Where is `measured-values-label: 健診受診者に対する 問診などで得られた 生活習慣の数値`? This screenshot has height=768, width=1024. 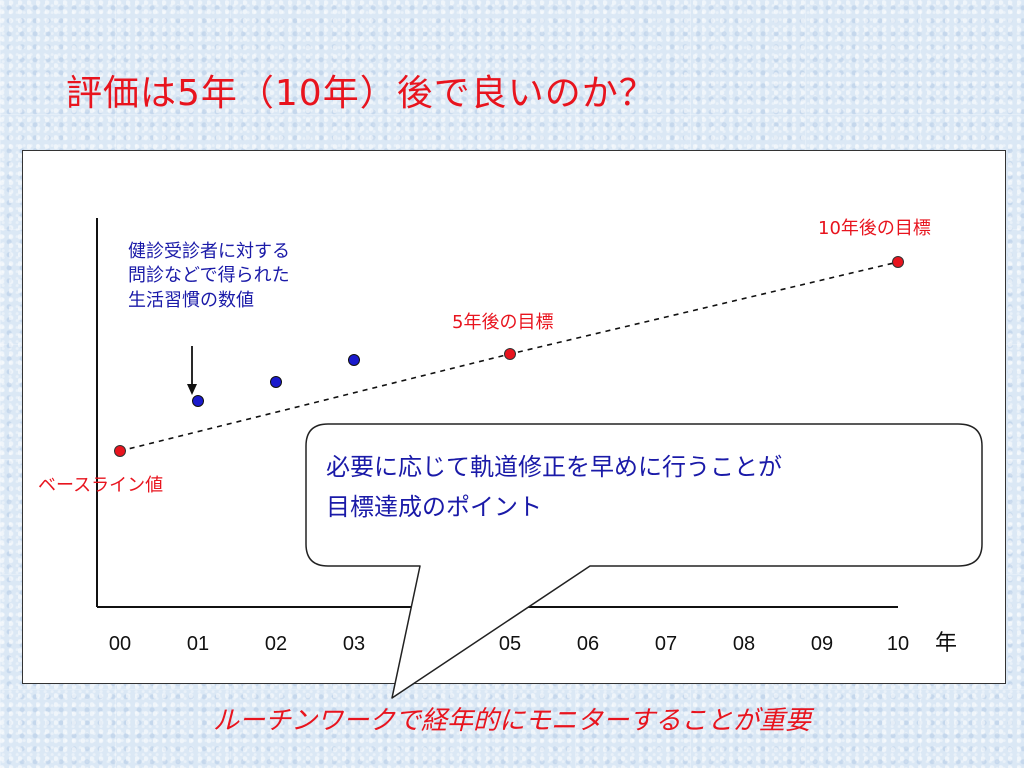 measured-values-label: 健診受診者に対する 問診などで得られた 生活習慣の数値 is located at coordinates (209, 276).